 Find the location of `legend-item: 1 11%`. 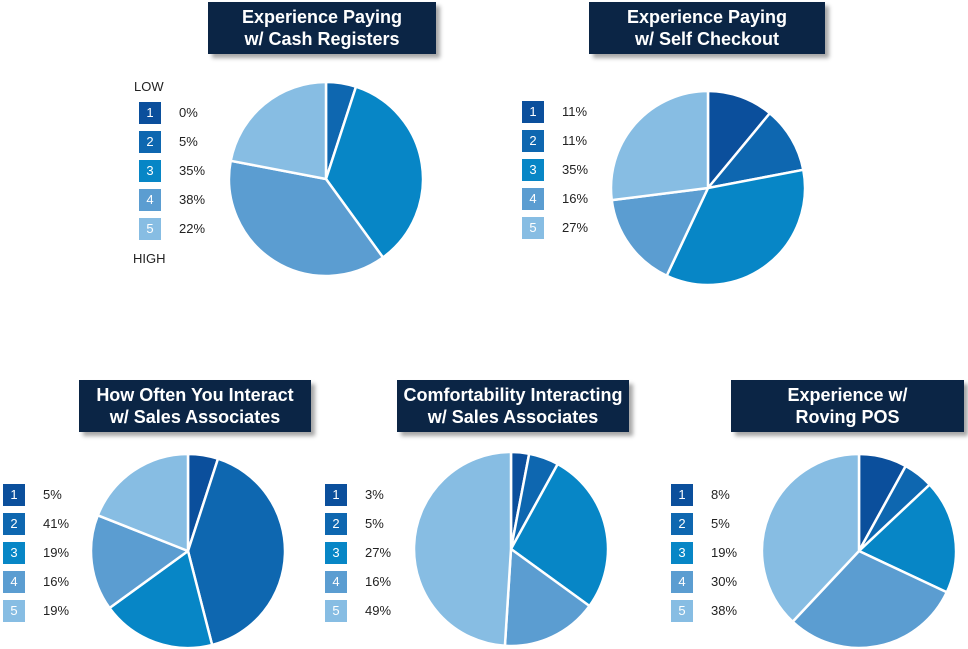

legend-item: 1 11% is located at coordinates (567, 112).